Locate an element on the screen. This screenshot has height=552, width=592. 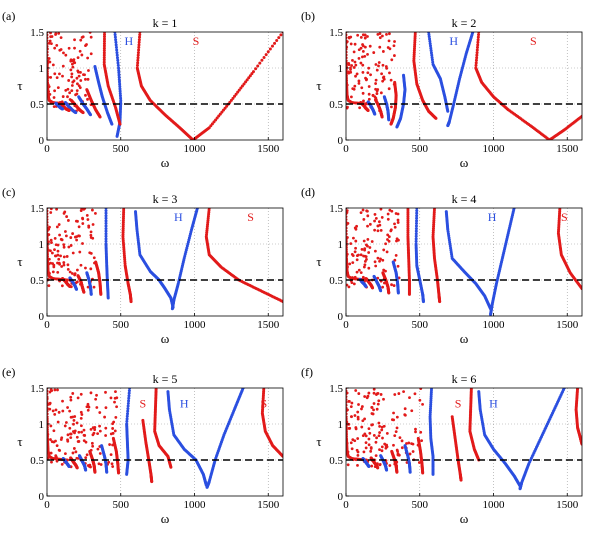
region-label-H: H is located at coordinates (492, 217).